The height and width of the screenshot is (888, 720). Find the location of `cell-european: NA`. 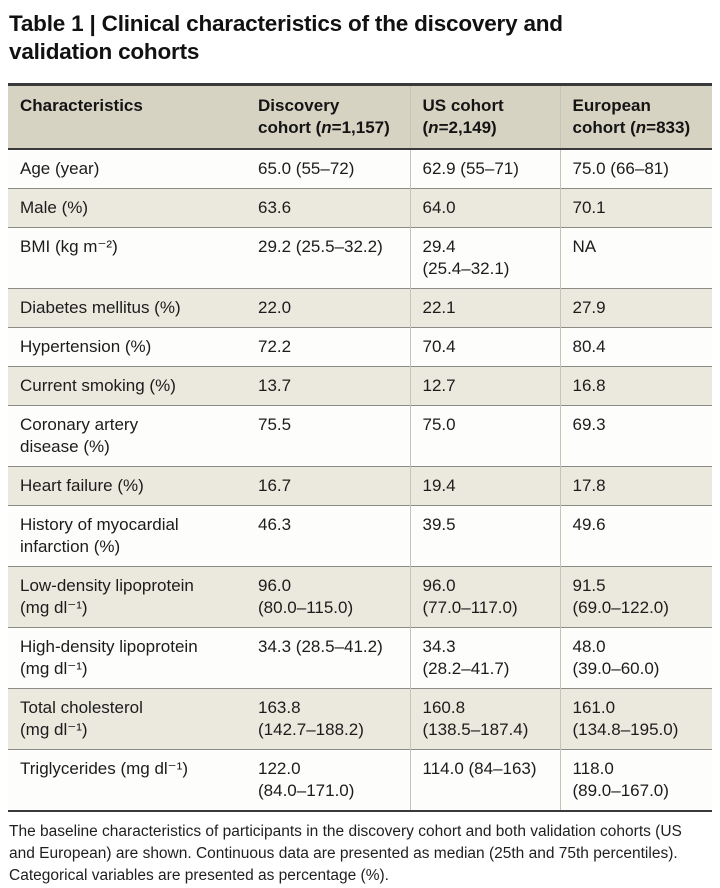

cell-european: NA is located at coordinates (635, 257).